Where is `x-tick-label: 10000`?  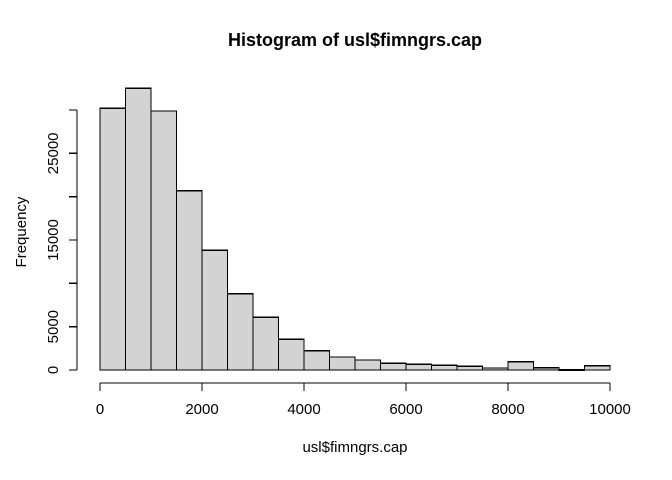
x-tick-label: 10000 is located at coordinates (610, 409).